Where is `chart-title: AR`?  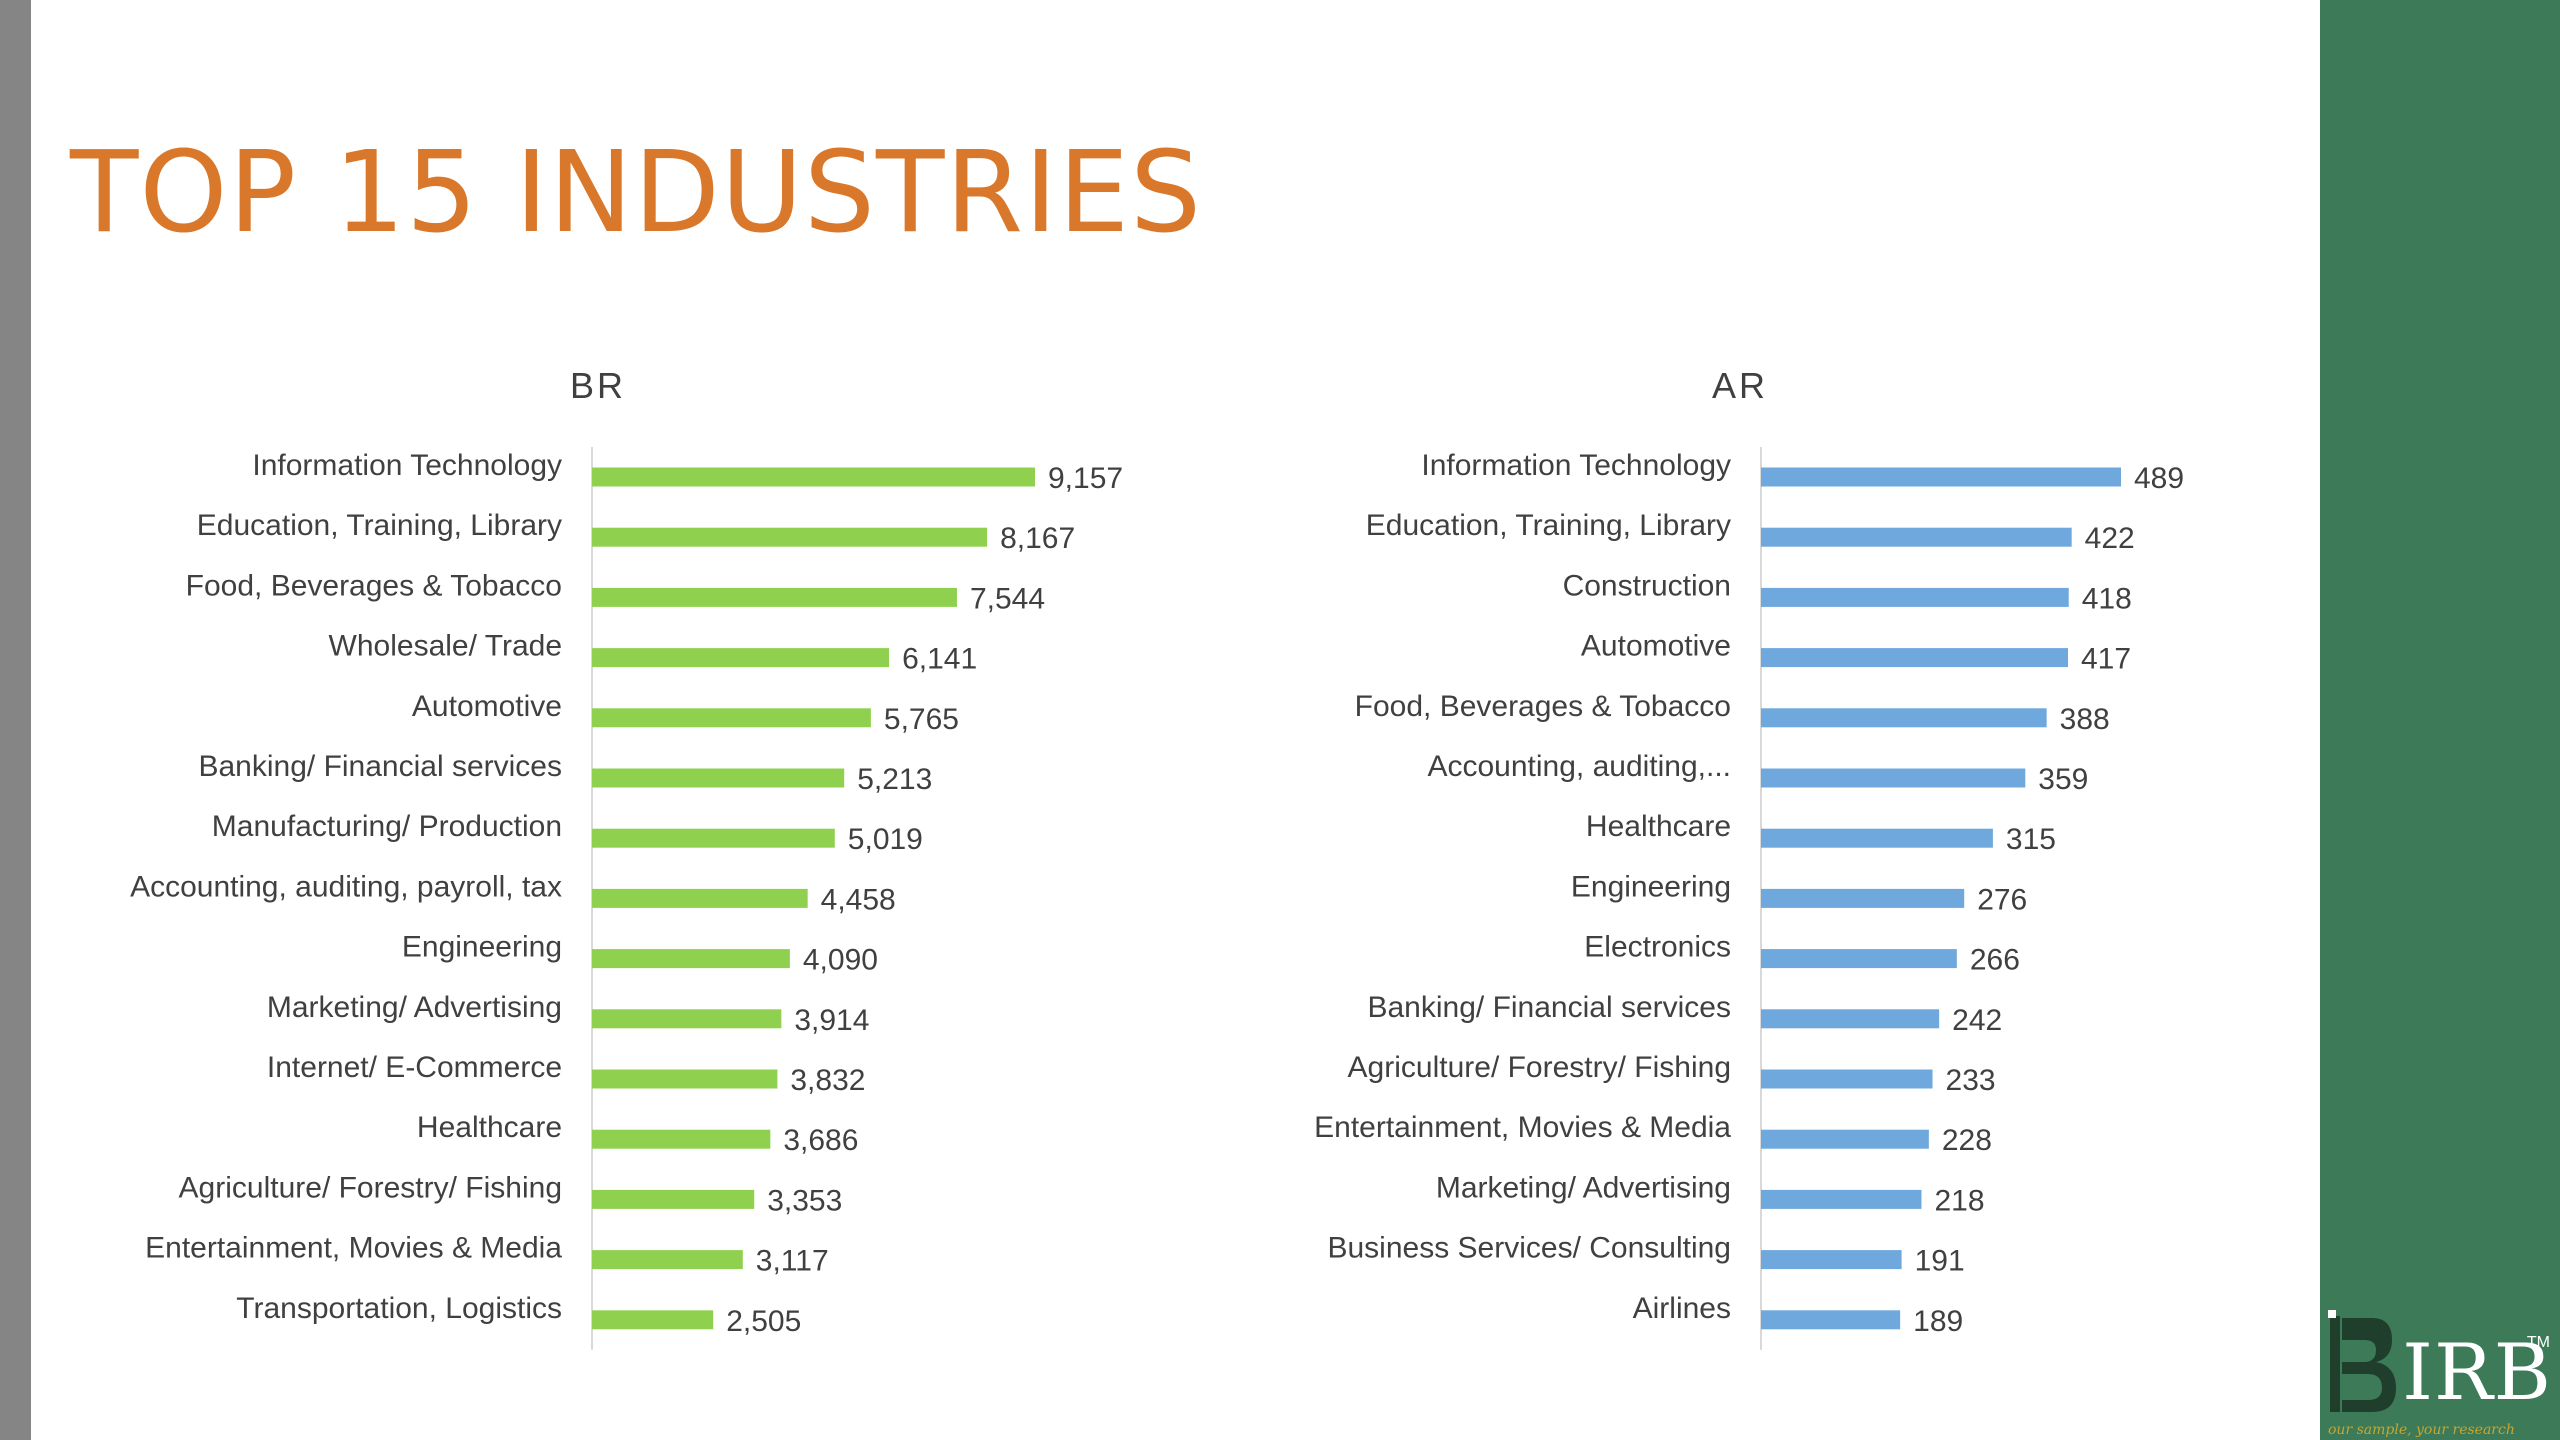
chart-title: AR is located at coordinates (1740, 385).